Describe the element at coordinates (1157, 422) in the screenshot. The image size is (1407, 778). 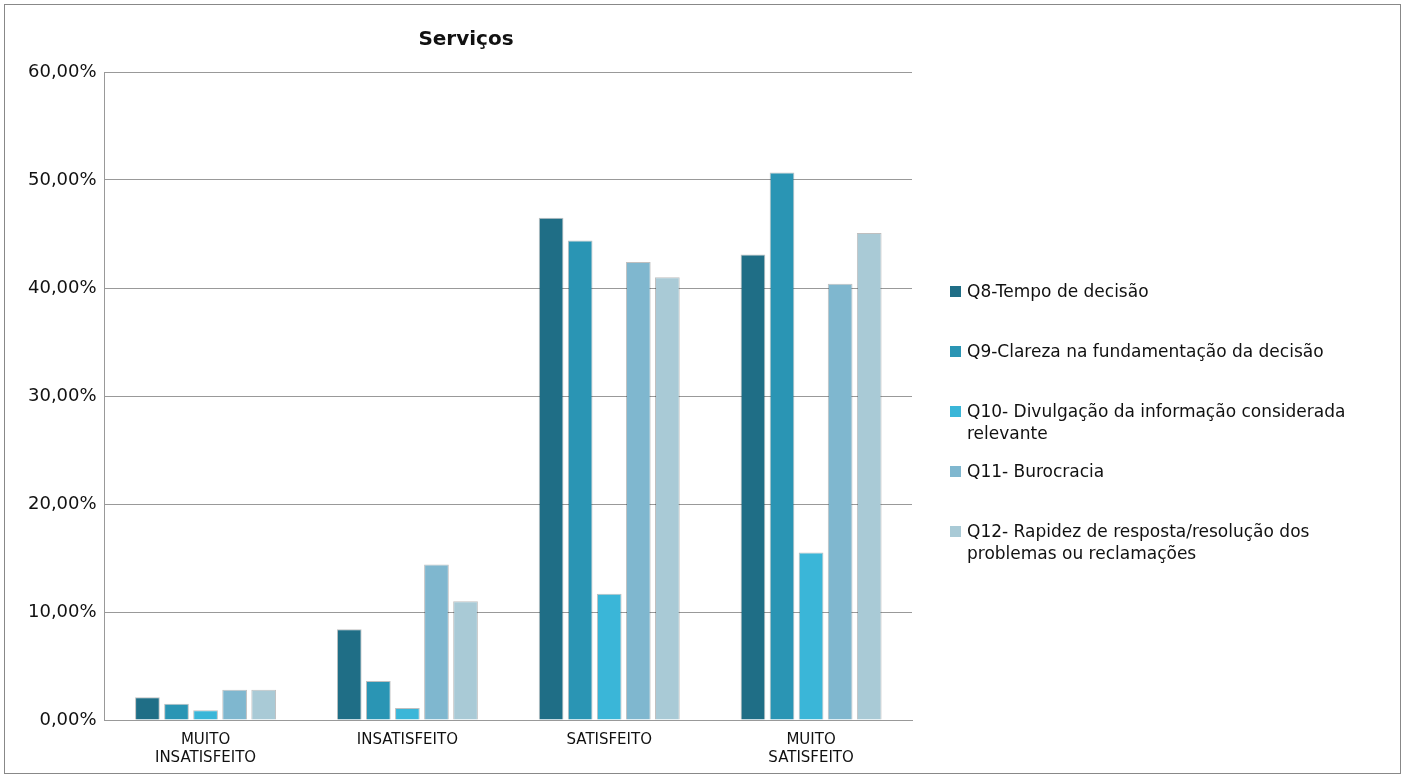
I see `legend-label: Q10- Divulgação da informação considerada relevante` at that location.